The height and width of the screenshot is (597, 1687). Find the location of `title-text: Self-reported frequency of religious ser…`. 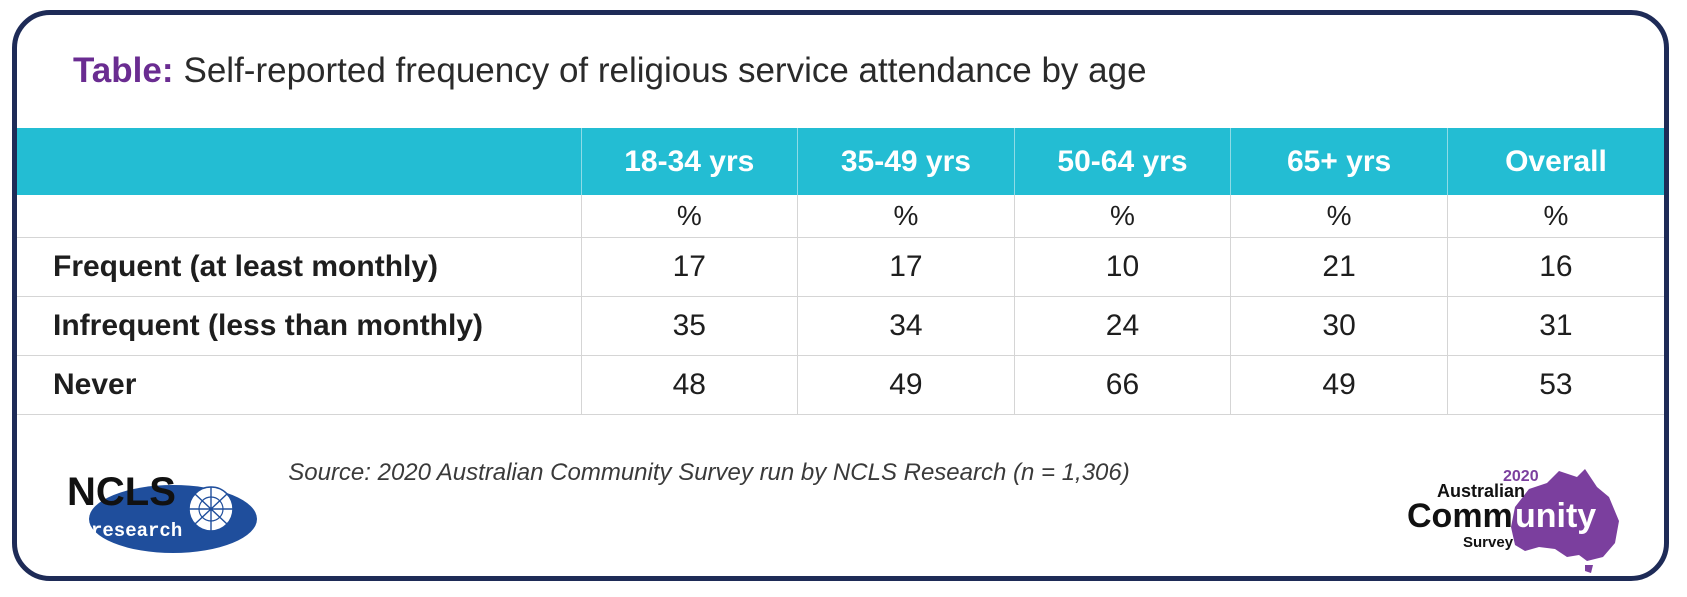

title-text: Self-reported frequency of religious ser… is located at coordinates (665, 70).